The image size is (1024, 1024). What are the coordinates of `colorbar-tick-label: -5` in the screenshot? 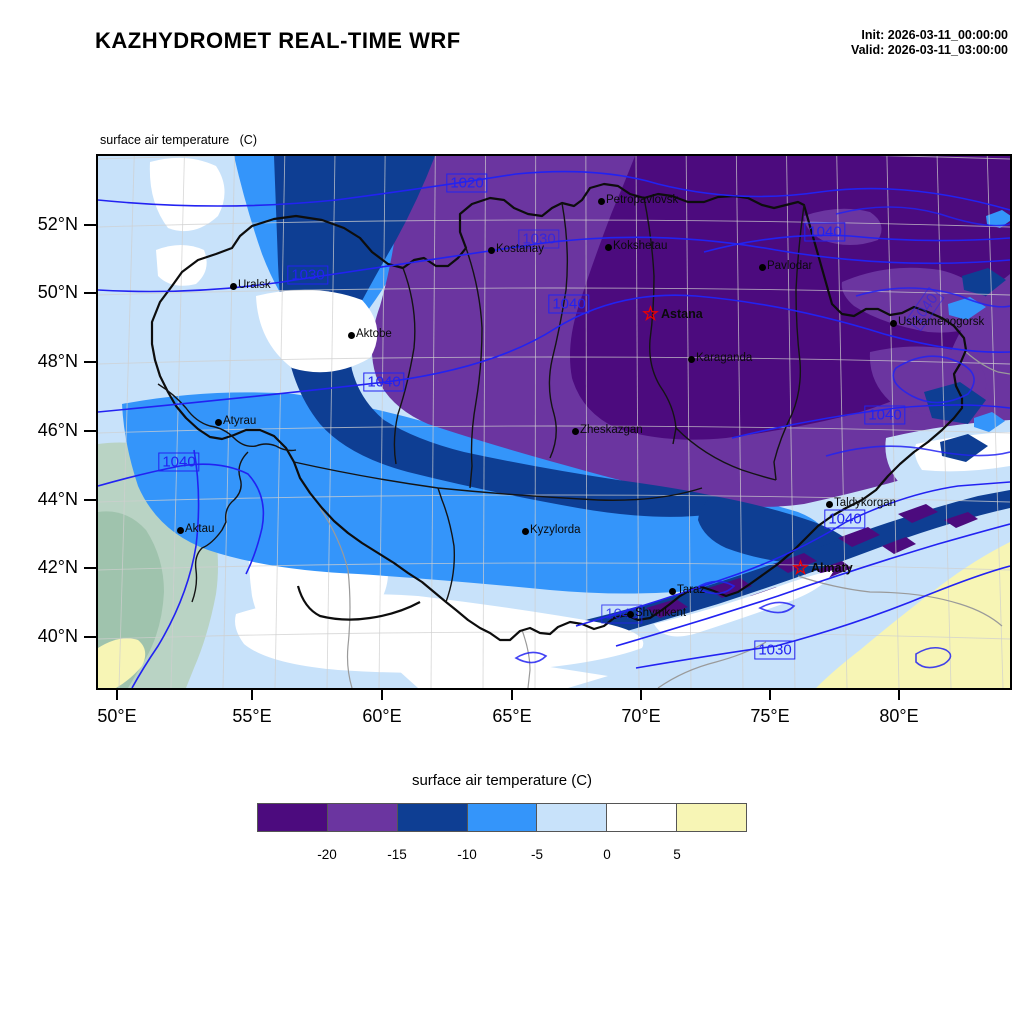 It's located at (536, 854).